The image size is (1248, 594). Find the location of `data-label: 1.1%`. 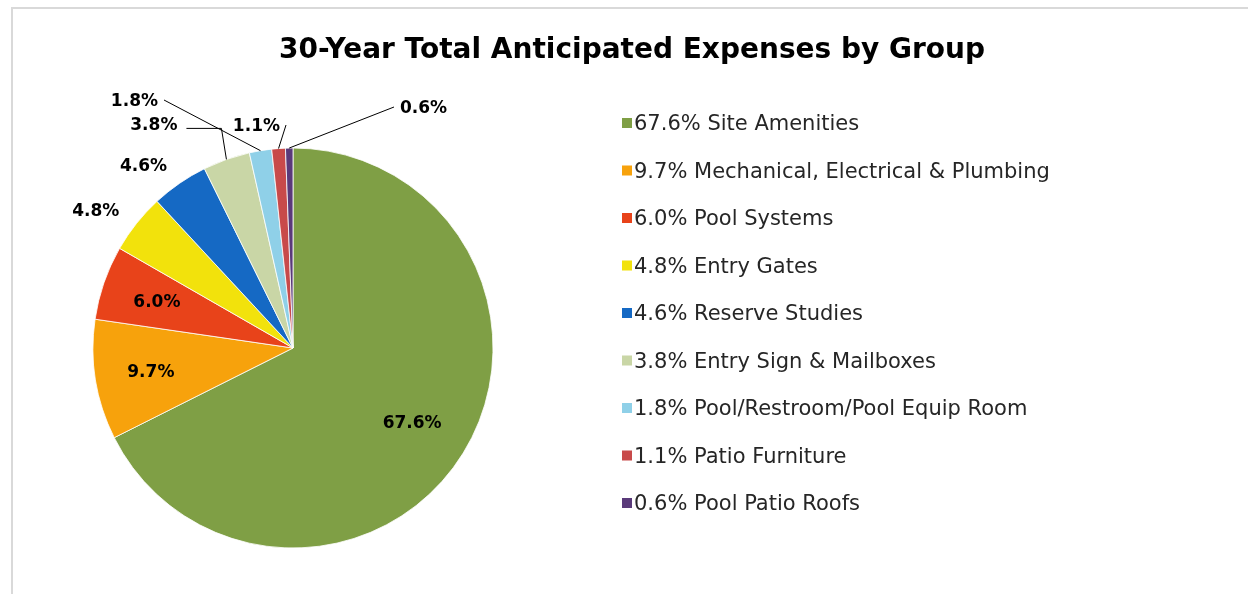

data-label: 1.1% is located at coordinates (256, 125).